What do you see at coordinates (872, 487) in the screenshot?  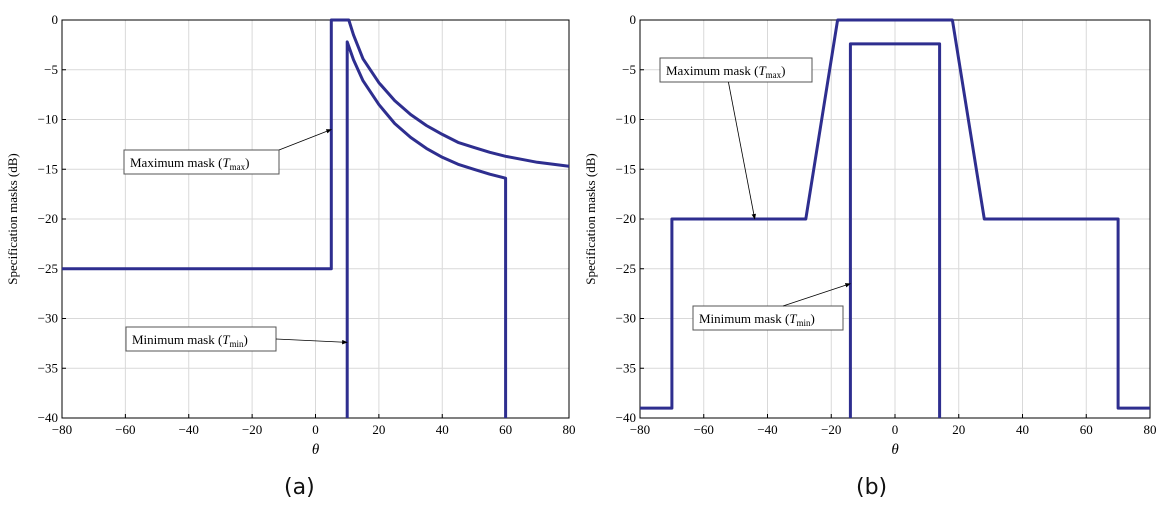 I see `caption-b: (b)` at bounding box center [872, 487].